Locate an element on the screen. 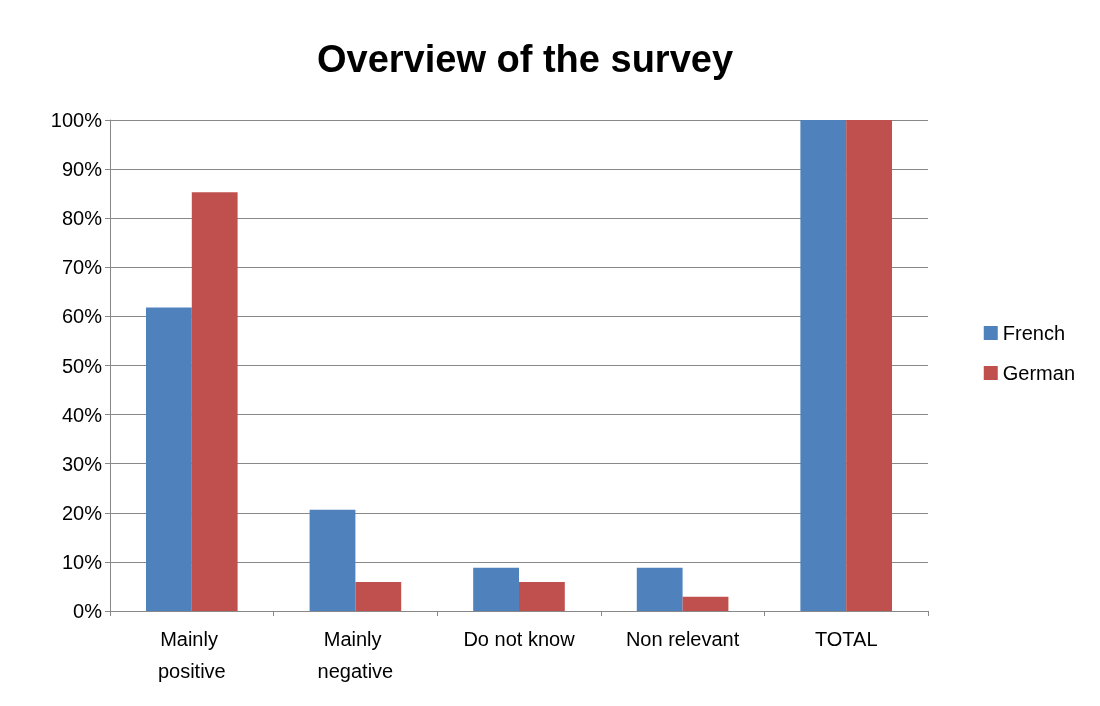  x-tick-label: Mainly positive is located at coordinates (191, 655).